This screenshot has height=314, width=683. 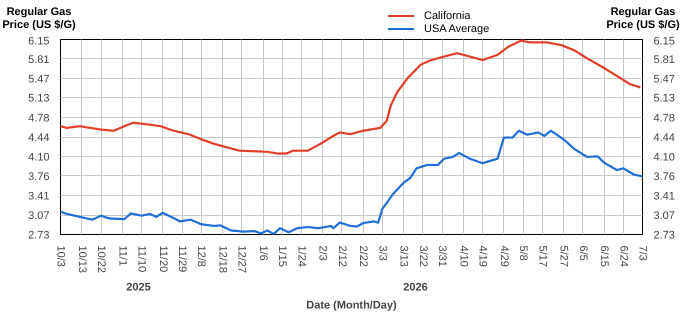 What do you see at coordinates (138, 288) in the screenshot?
I see `text: 2025` at bounding box center [138, 288].